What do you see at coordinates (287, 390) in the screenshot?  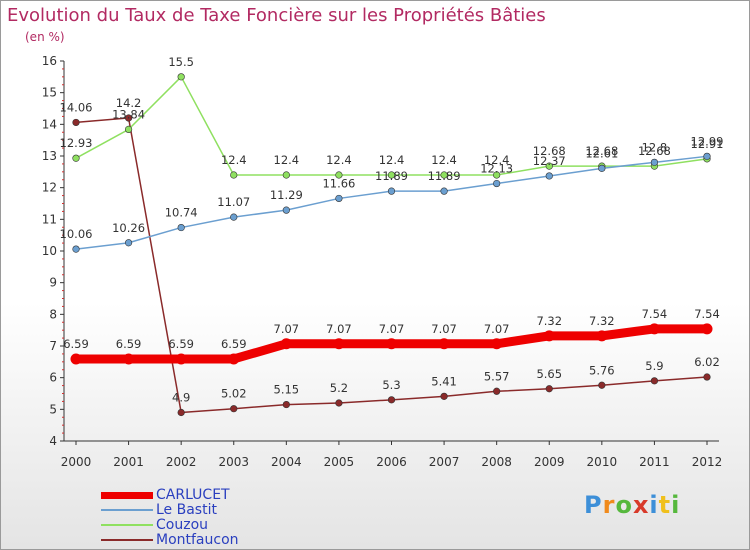 I see `data-label-montfaucon: 5.15` at bounding box center [287, 390].